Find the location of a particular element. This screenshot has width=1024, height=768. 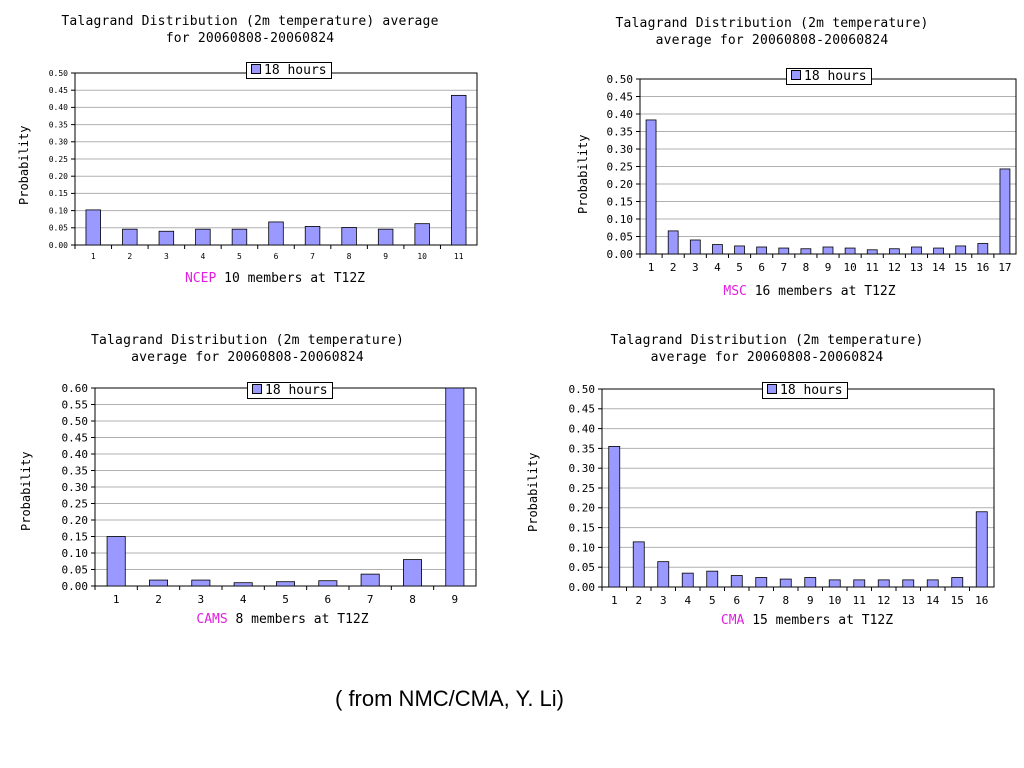

y-axis-label: Probability is located at coordinates (24, 165).